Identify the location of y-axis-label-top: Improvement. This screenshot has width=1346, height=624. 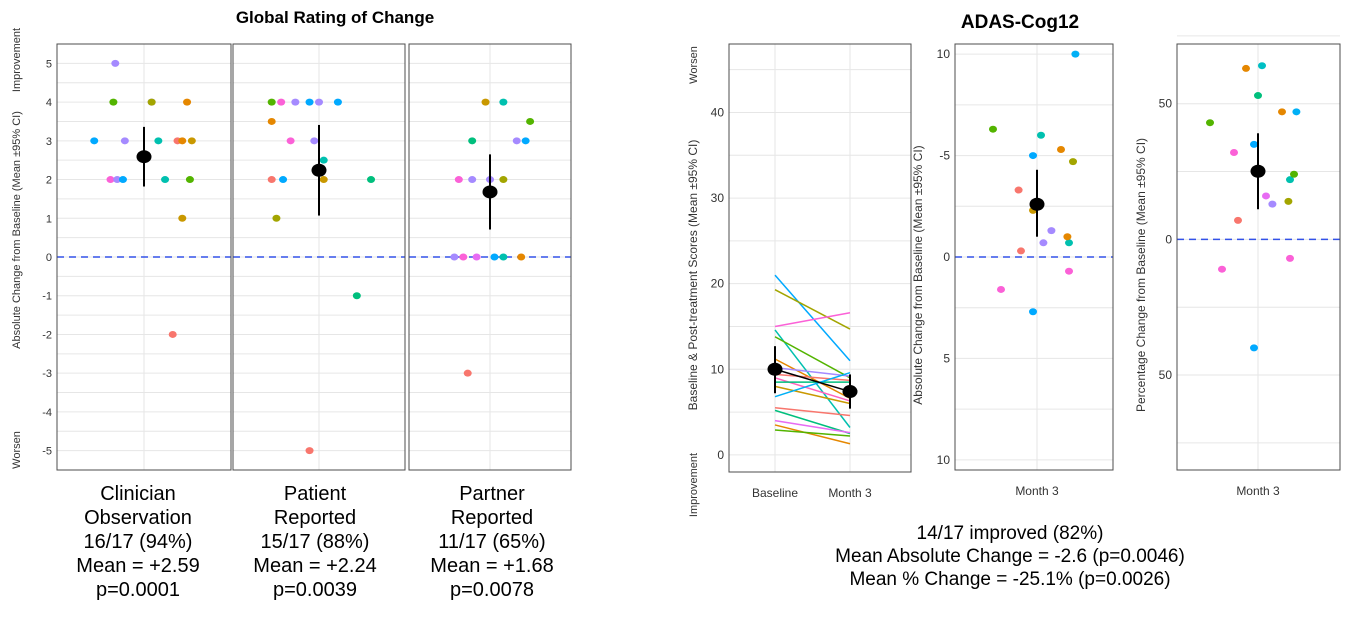
(17, 60).